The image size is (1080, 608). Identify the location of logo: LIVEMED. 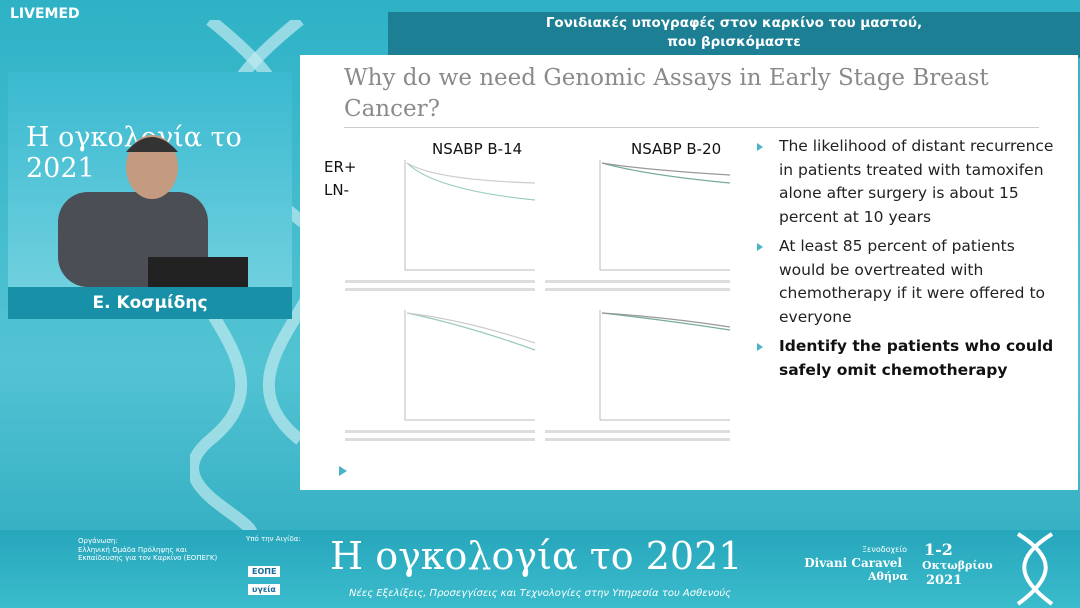
(45, 14).